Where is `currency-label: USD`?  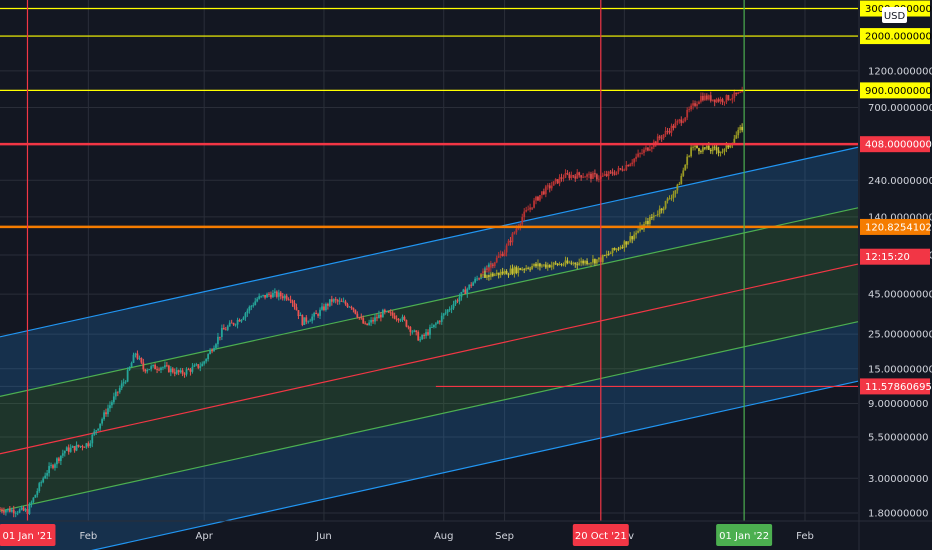 currency-label: USD is located at coordinates (895, 16).